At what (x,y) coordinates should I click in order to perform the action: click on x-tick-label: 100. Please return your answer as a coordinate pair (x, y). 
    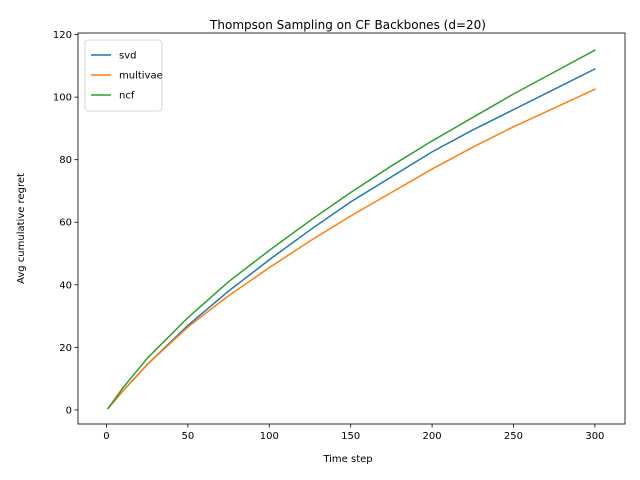
    Looking at the image, I should click on (269, 436).